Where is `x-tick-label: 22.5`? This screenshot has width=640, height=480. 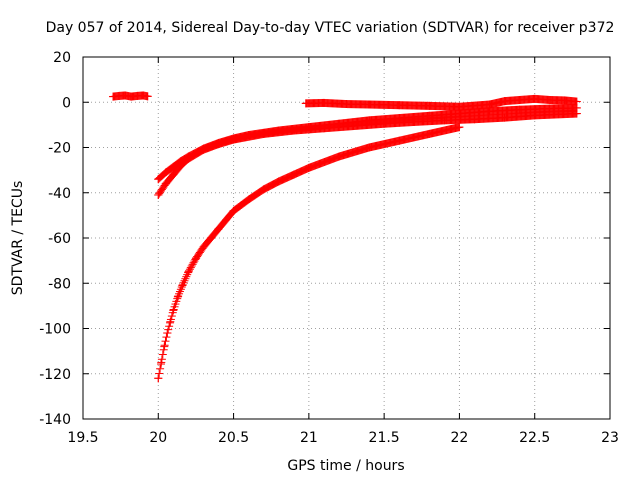 x-tick-label: 22.5 is located at coordinates (534, 438).